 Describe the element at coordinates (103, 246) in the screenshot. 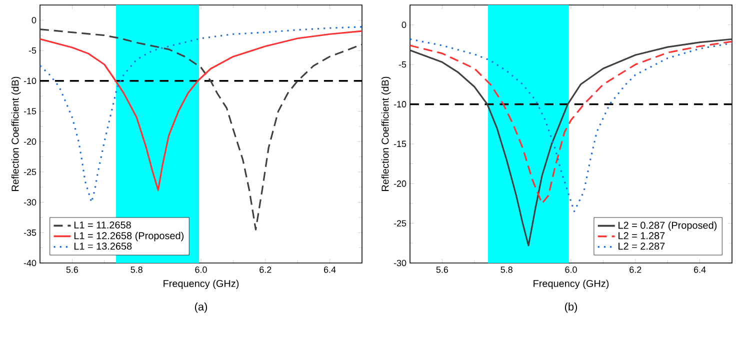

I see `legend-label: L1 = 13.2658` at that location.